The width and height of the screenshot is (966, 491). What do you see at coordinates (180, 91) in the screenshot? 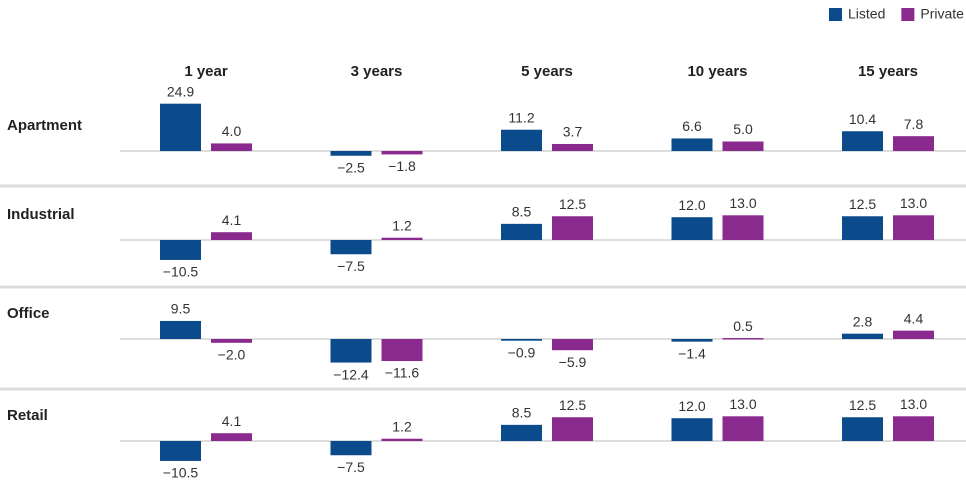
I see `value-label: 24.9` at bounding box center [180, 91].